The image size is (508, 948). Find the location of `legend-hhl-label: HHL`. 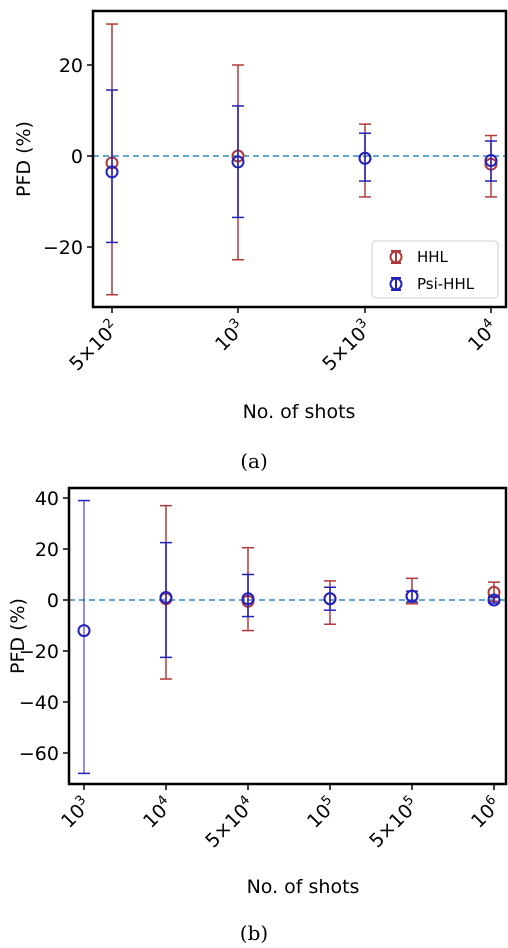

legend-hhl-label: HHL is located at coordinates (433, 257).